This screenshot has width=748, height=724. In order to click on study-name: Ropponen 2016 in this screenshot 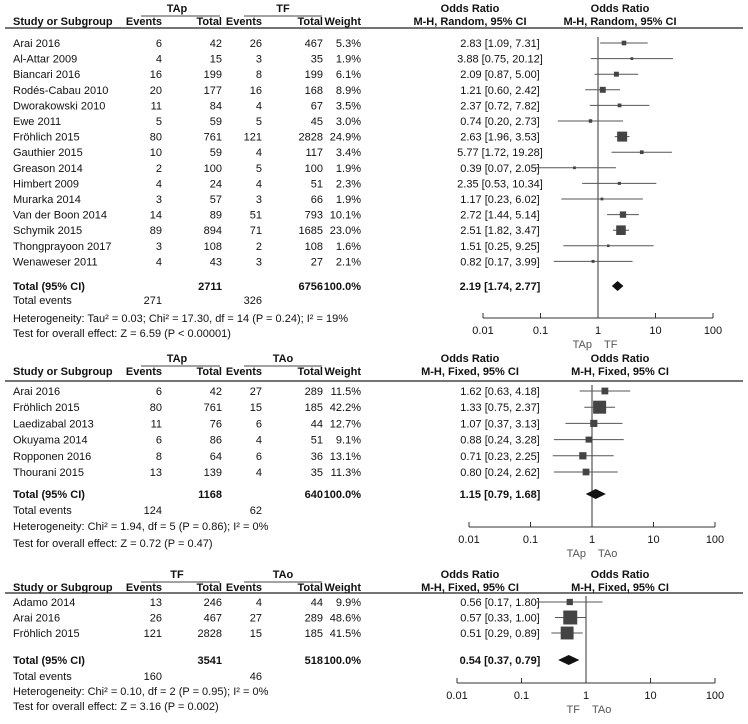, I will do `click(52, 457)`.